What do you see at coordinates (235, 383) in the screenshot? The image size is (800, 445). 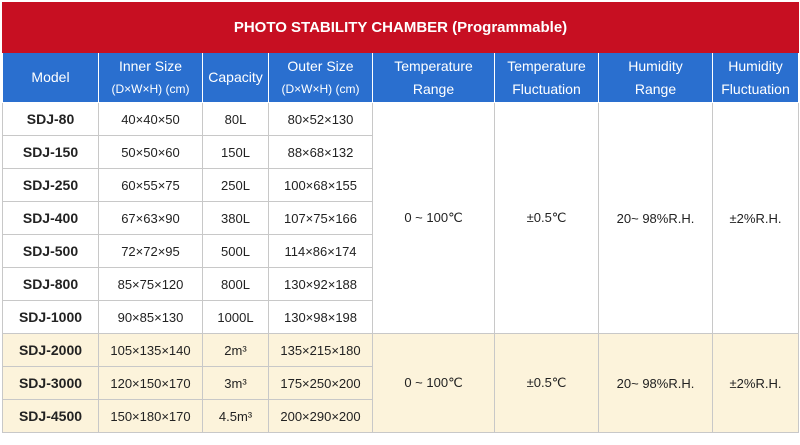 I see `cell: 3m³` at bounding box center [235, 383].